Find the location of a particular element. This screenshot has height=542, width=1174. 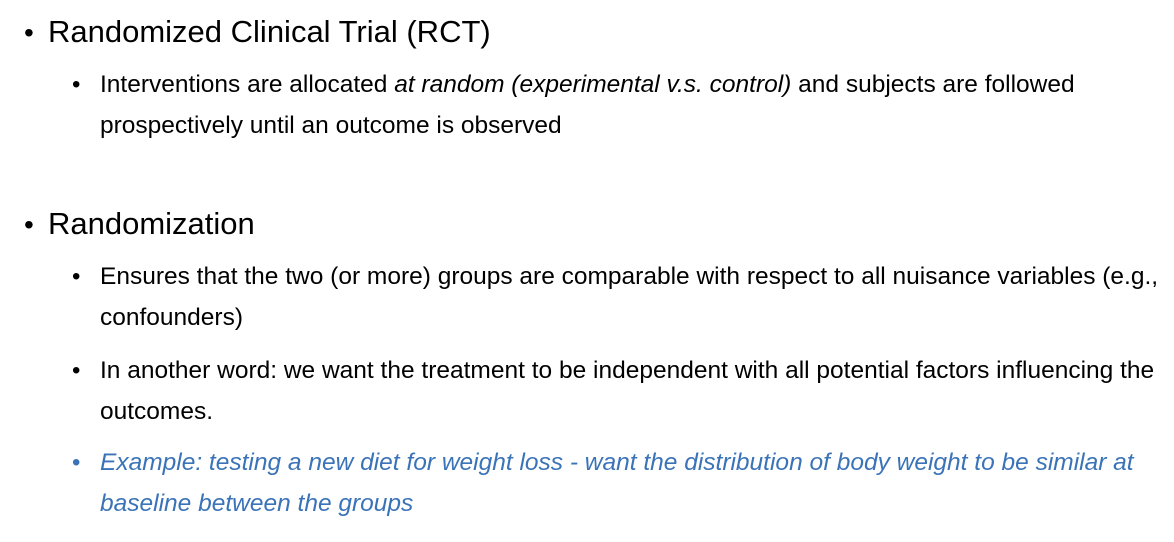

rct-text-pre: Interventions are allocated is located at coordinates (247, 84).